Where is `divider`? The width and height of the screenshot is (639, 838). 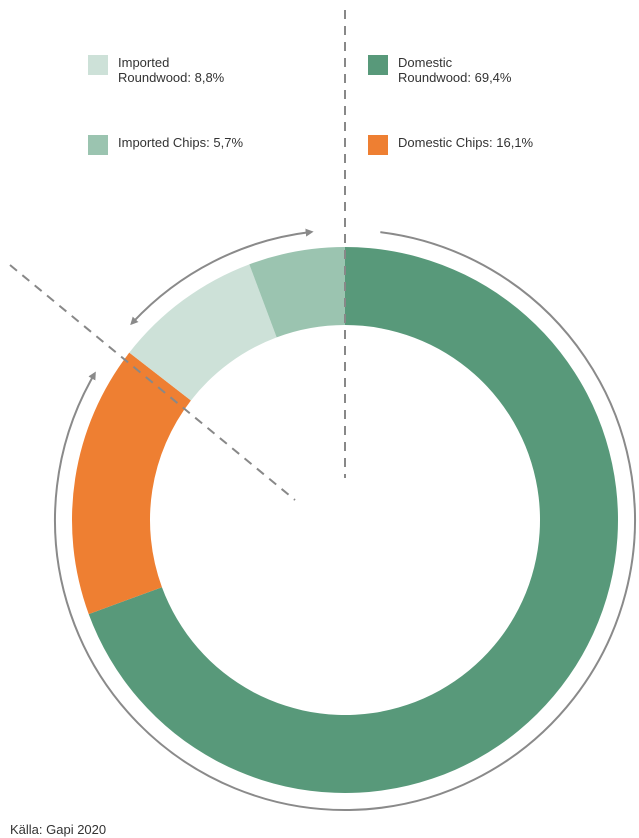 divider is located at coordinates (152, 382).